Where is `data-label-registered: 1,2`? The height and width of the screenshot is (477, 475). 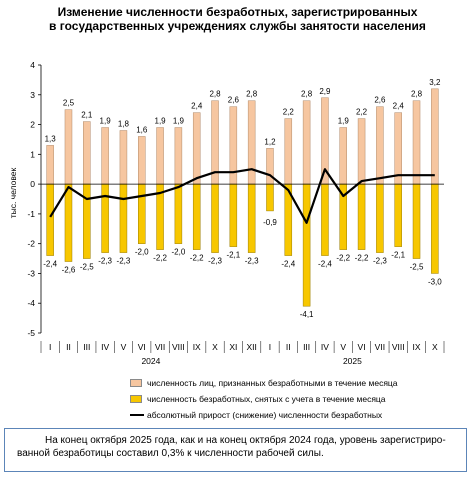 data-label-registered: 1,2 is located at coordinates (270, 141).